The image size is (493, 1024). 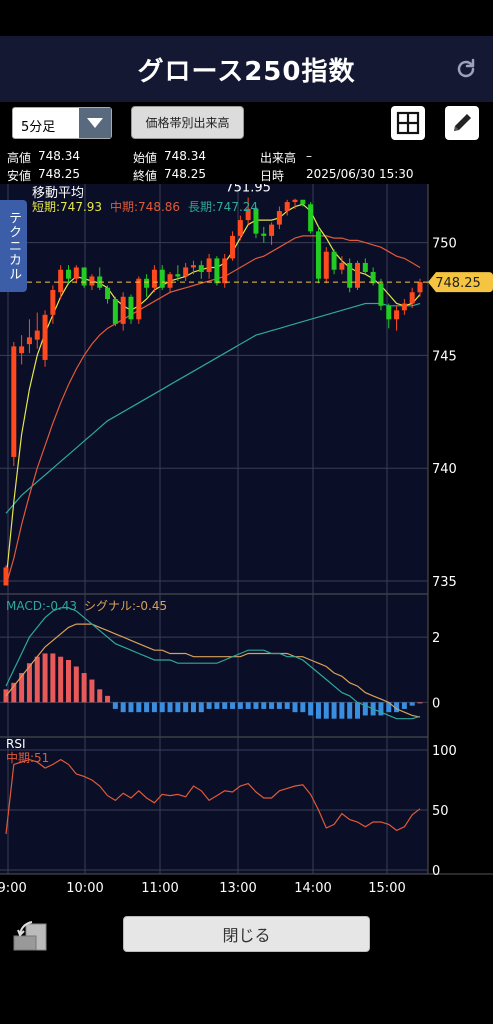 What do you see at coordinates (19, 176) in the screenshot?
I see `low-label: 安値` at bounding box center [19, 176].